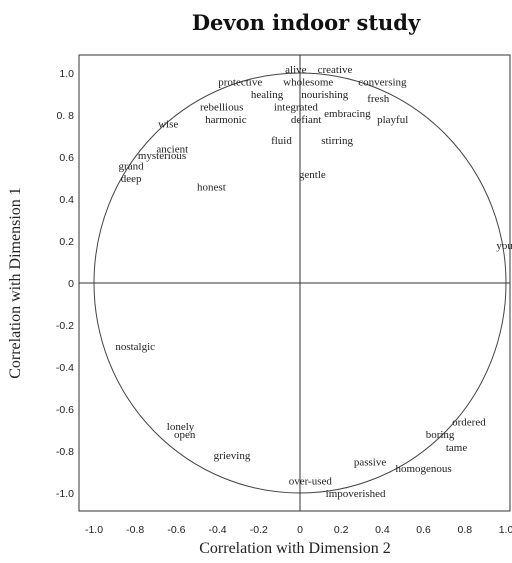 This screenshot has width=512, height=563. What do you see at coordinates (211, 187) in the screenshot?
I see `word-label: honest` at bounding box center [211, 187].